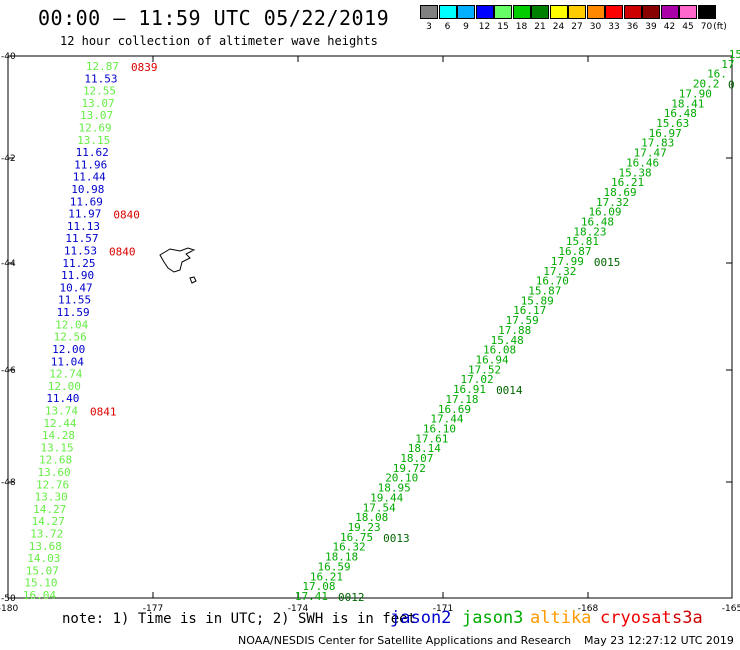 Image resolution: width=740 pixels, height=650 pixels. Describe the element at coordinates (341, 557) in the screenshot. I see `wave-height-label: 18.18` at that location.